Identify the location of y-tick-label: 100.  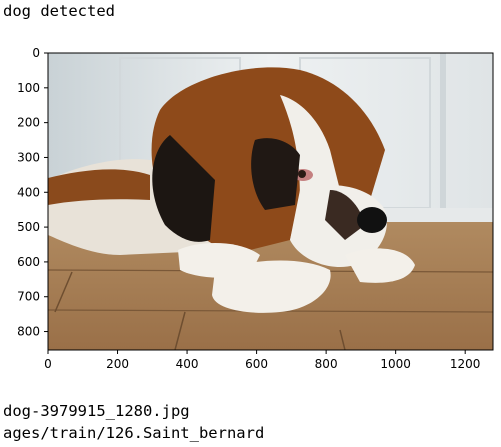
(28, 88).